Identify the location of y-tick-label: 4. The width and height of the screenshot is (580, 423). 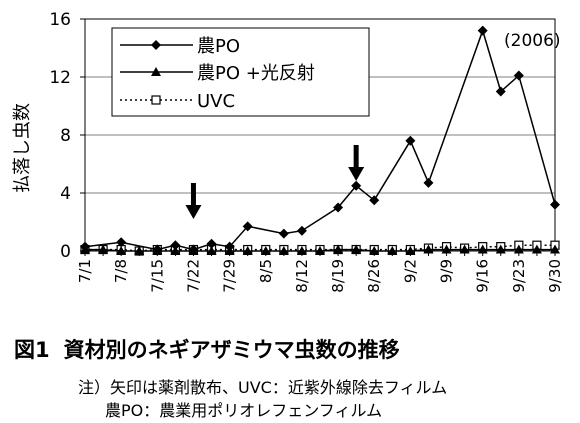
(65, 194).